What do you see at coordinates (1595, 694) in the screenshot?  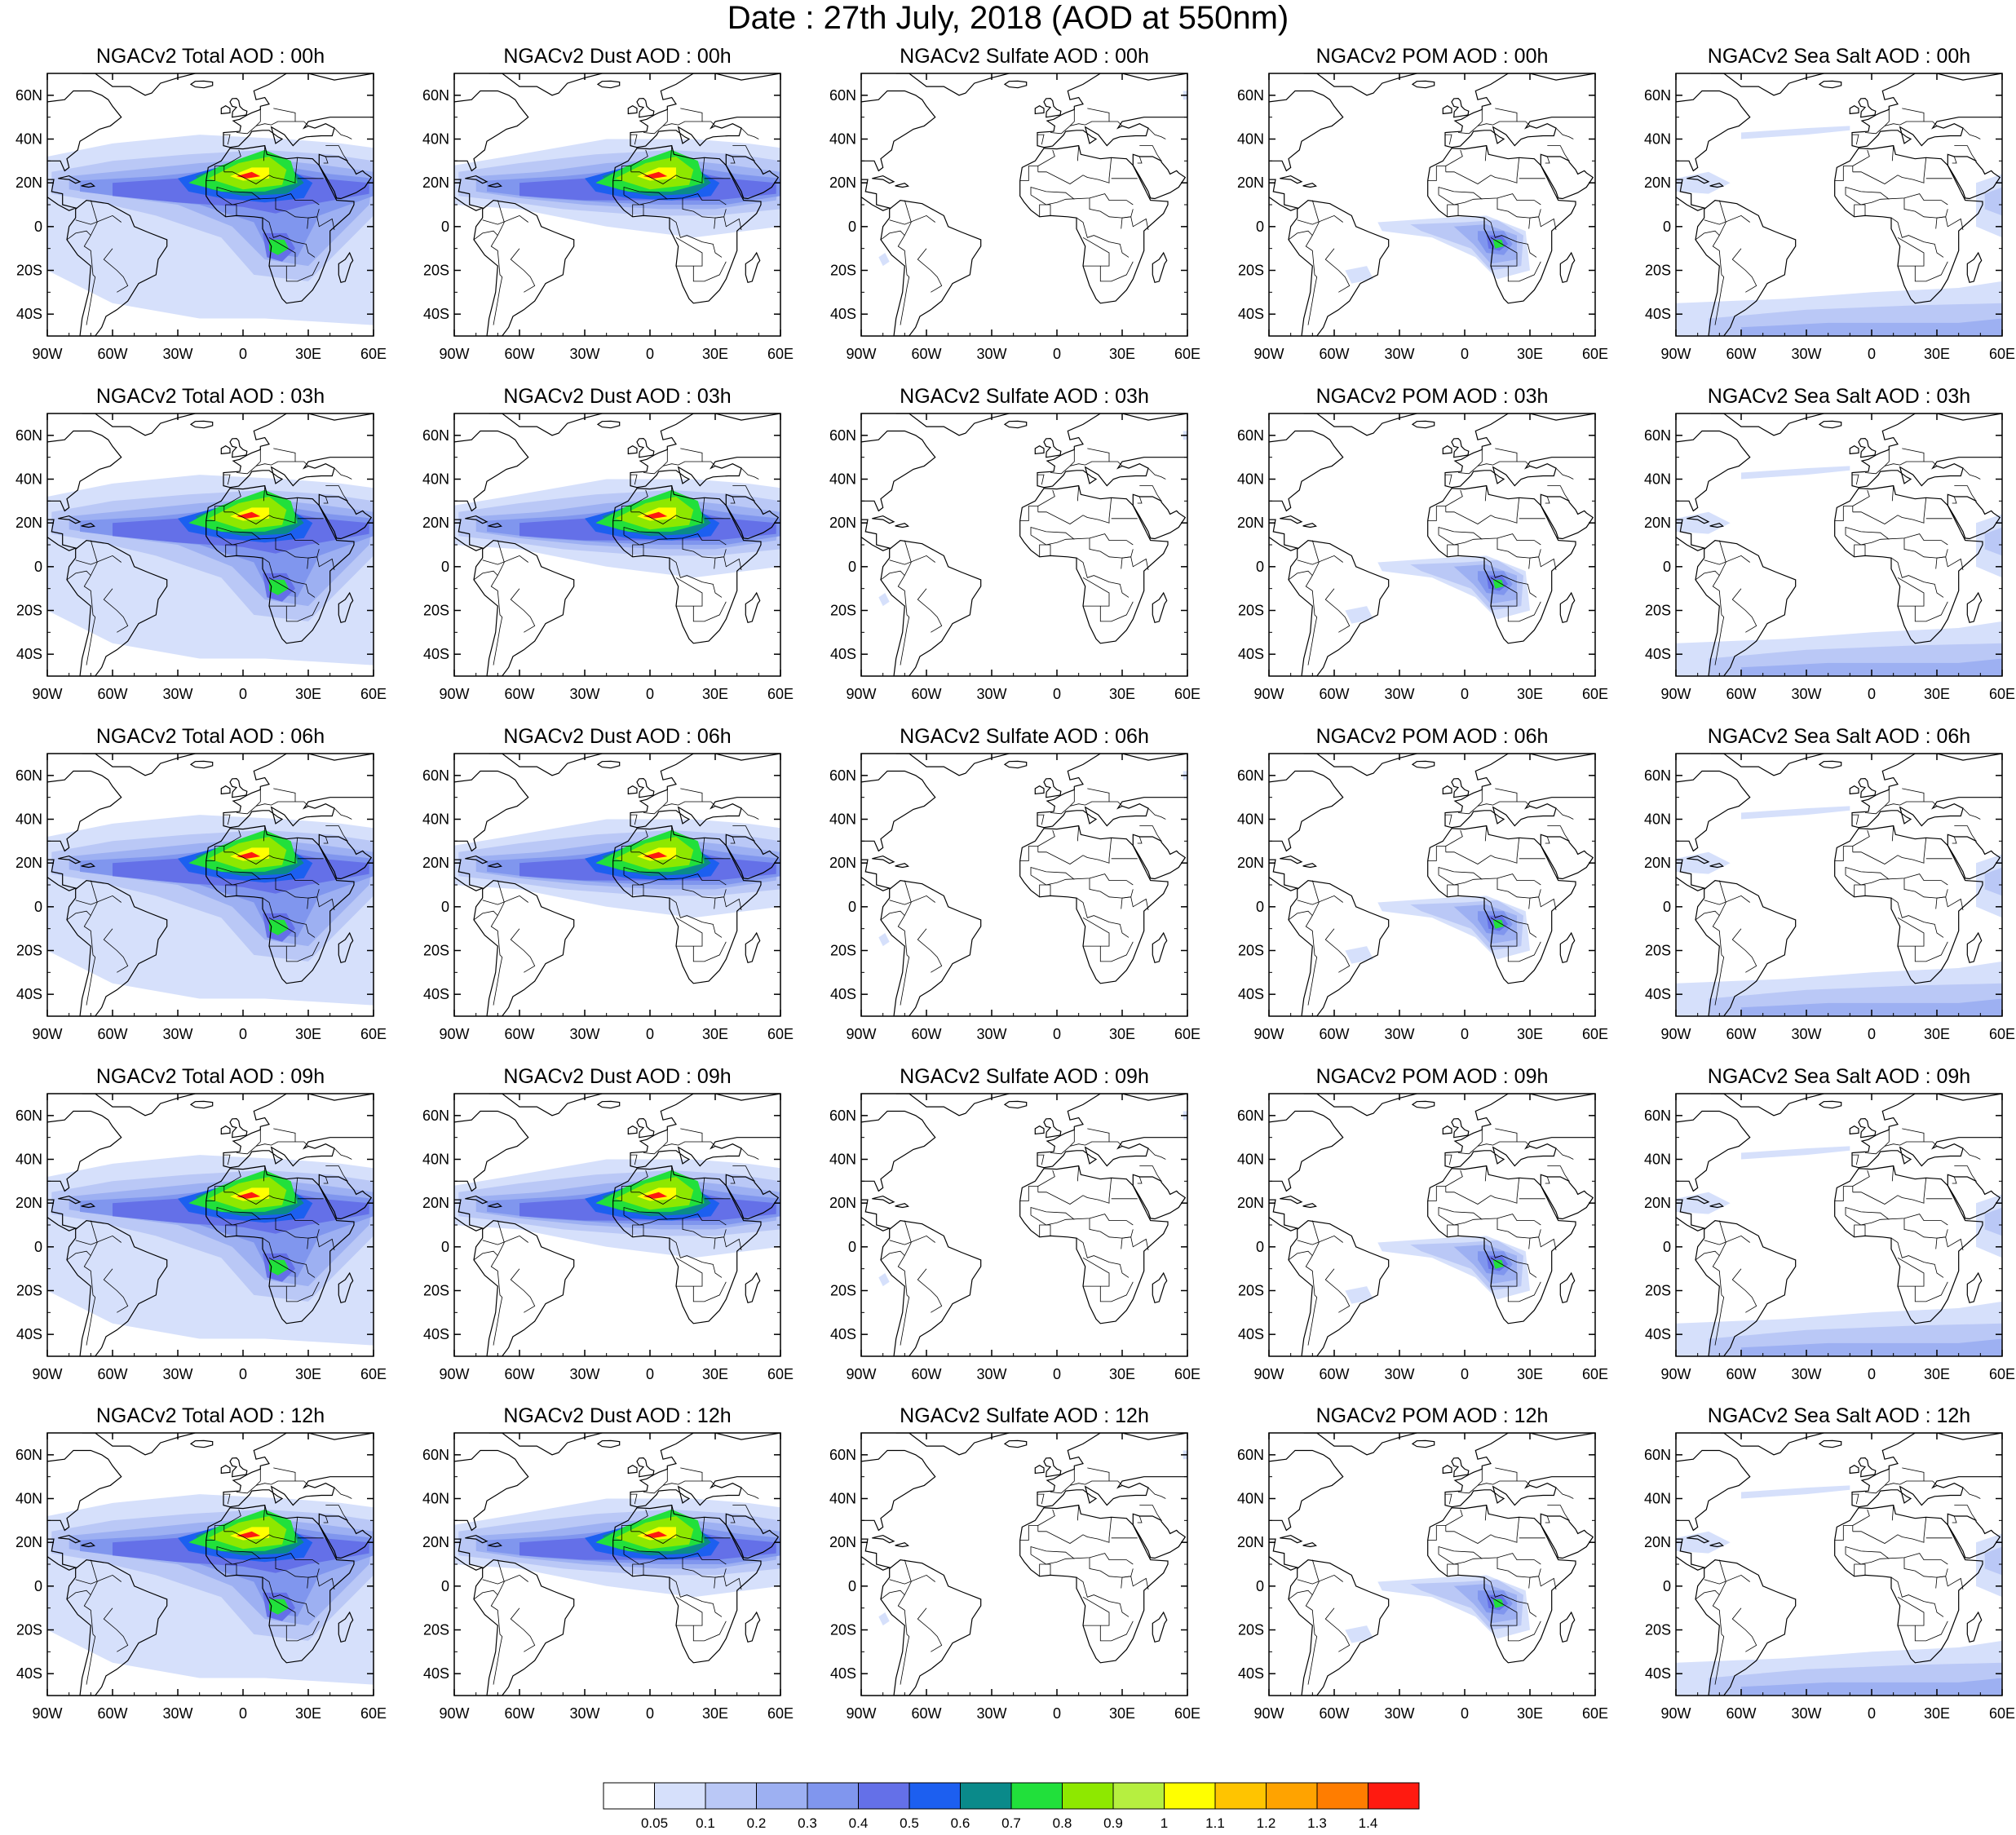 I see `lon-tick-label: 60E` at bounding box center [1595, 694].